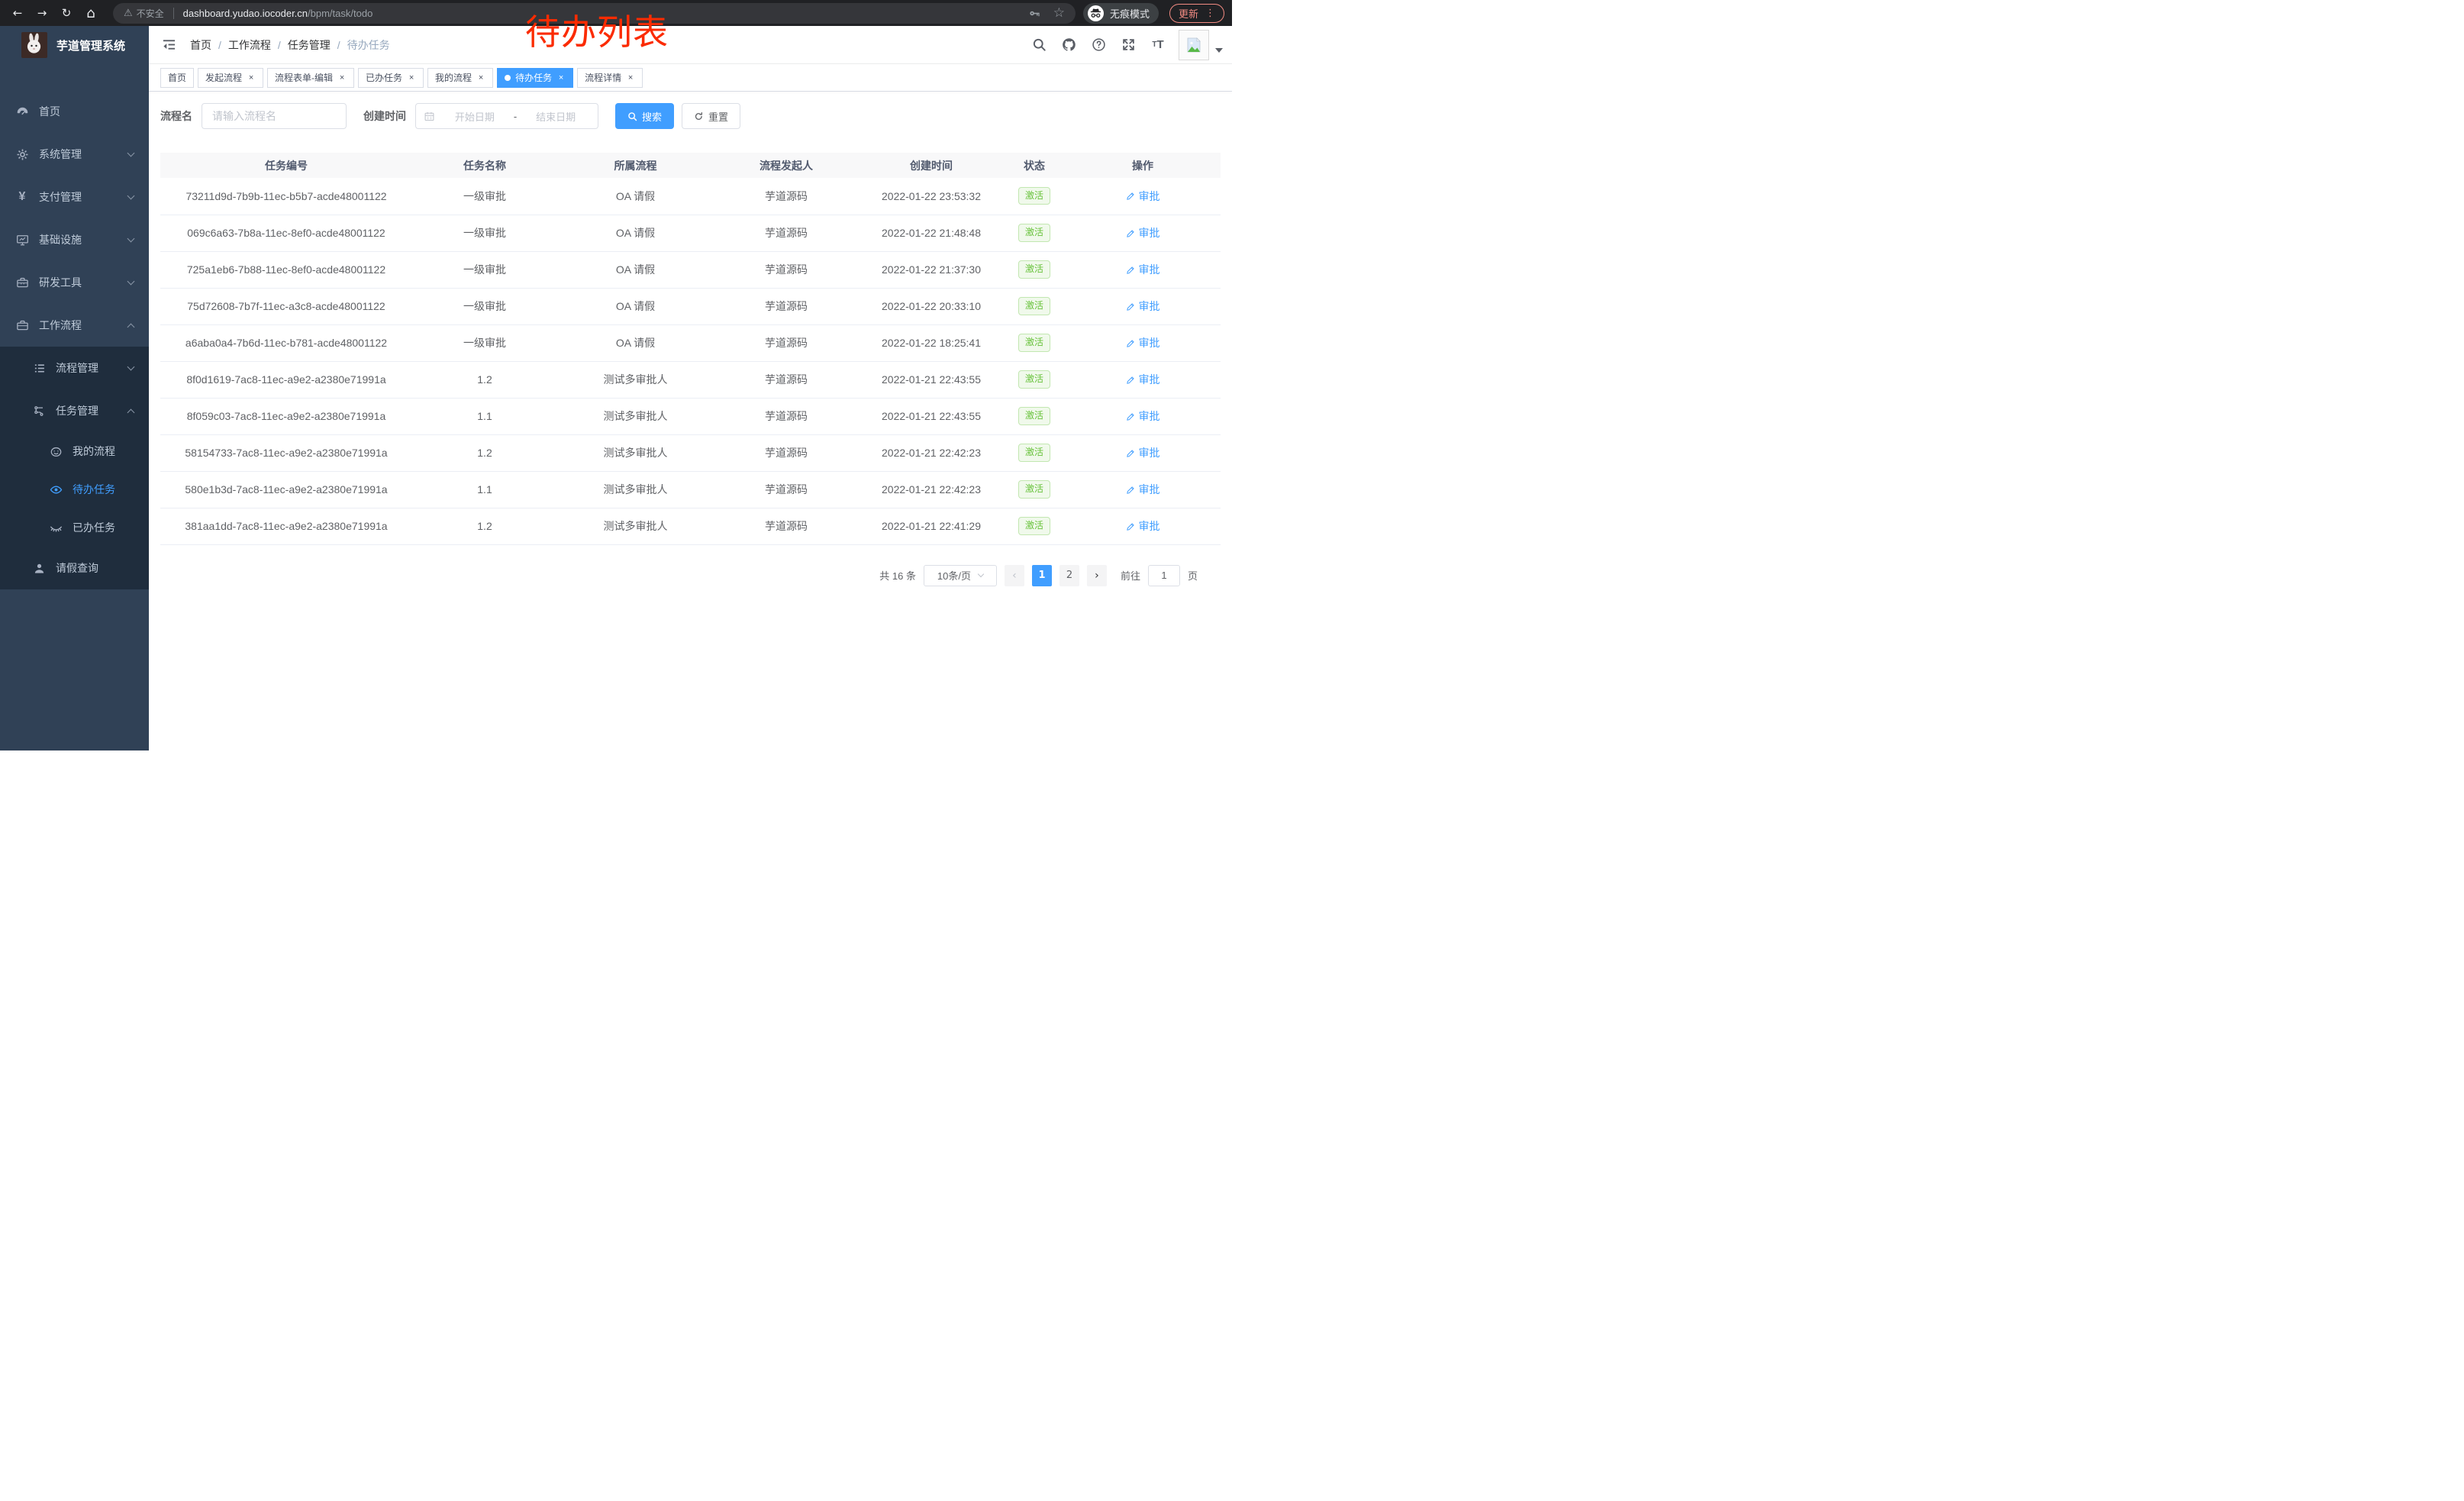  What do you see at coordinates (74, 239) in the screenshot?
I see `sidebar-item-infra: 基础设施` at bounding box center [74, 239].